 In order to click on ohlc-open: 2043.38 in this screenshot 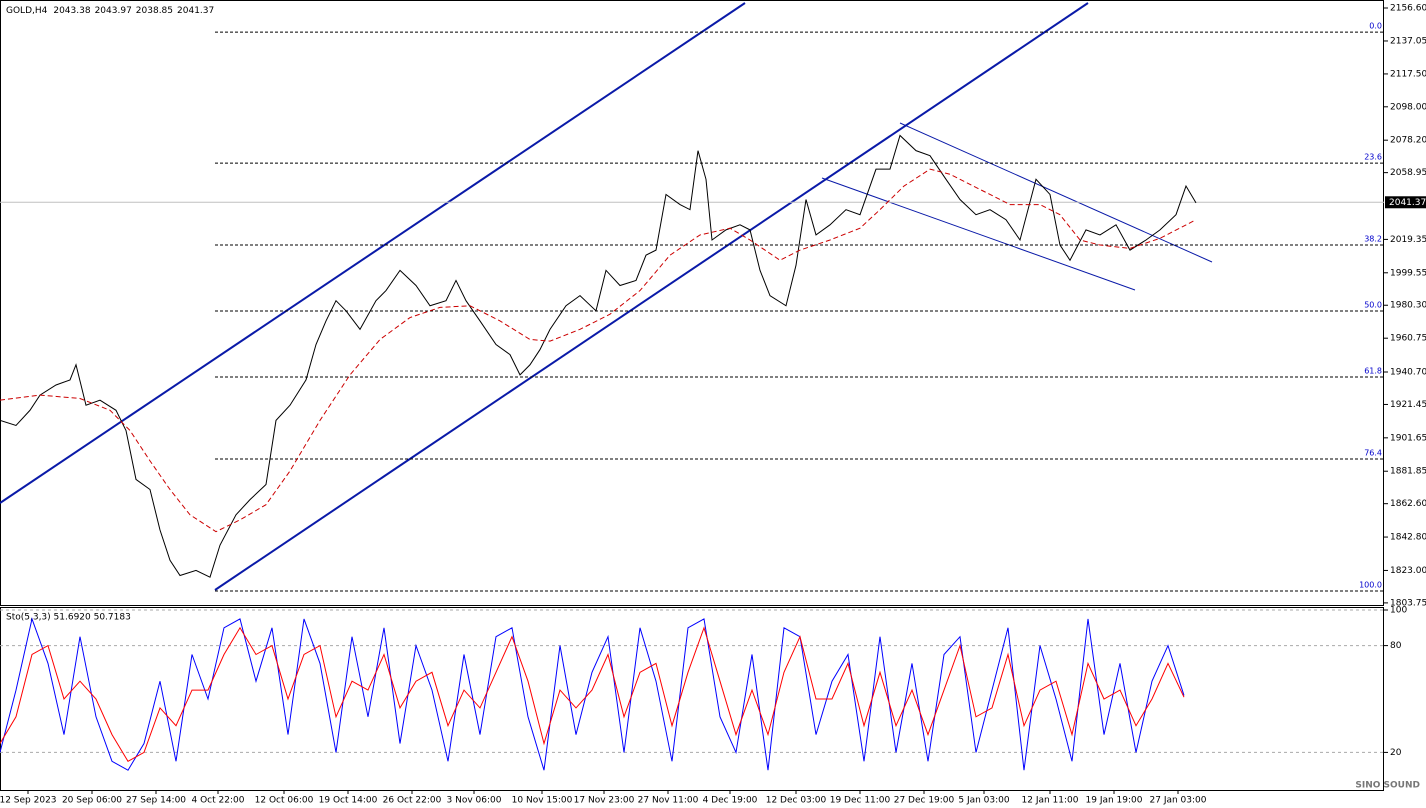, I will do `click(71, 11)`.